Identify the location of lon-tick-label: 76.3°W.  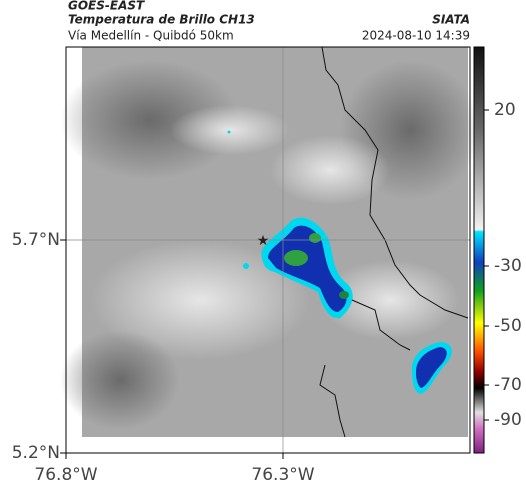
(282, 475).